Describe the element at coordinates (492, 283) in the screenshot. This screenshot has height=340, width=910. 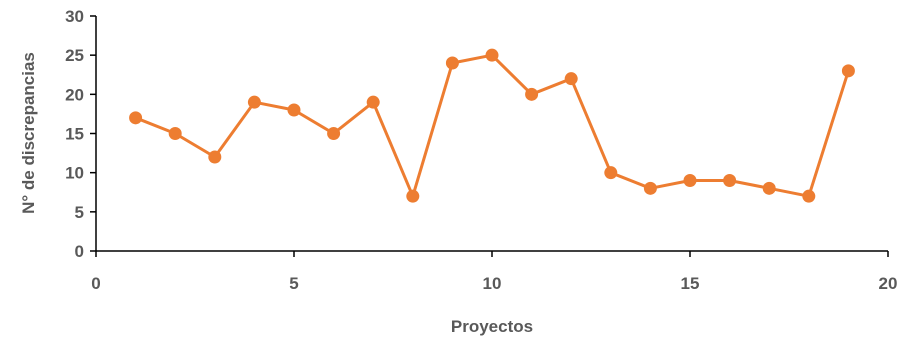
I see `x-tick-label: 10` at that location.